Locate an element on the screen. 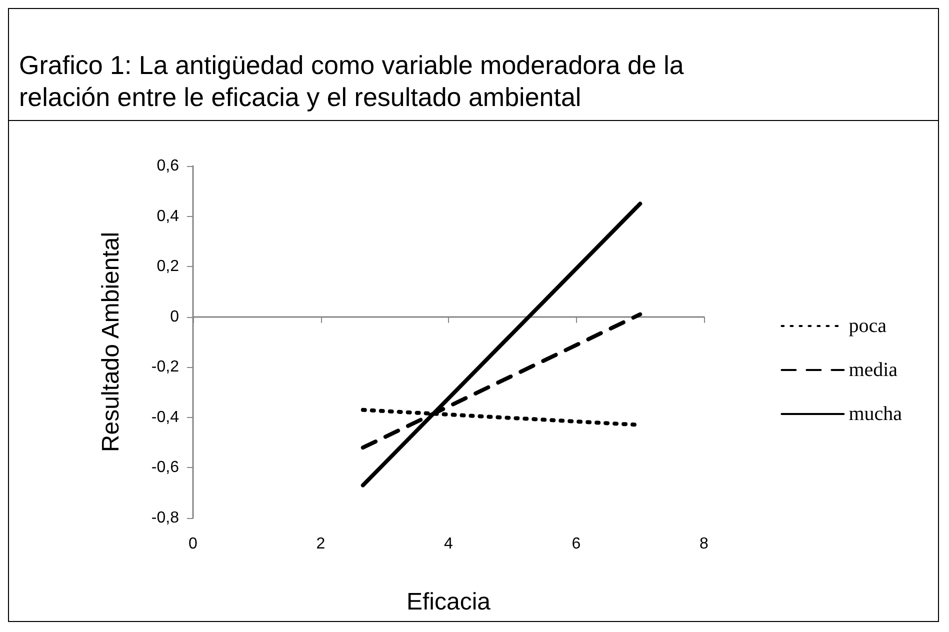 Image resolution: width=949 pixels, height=632 pixels. y-tick-label: 0 is located at coordinates (175, 317).